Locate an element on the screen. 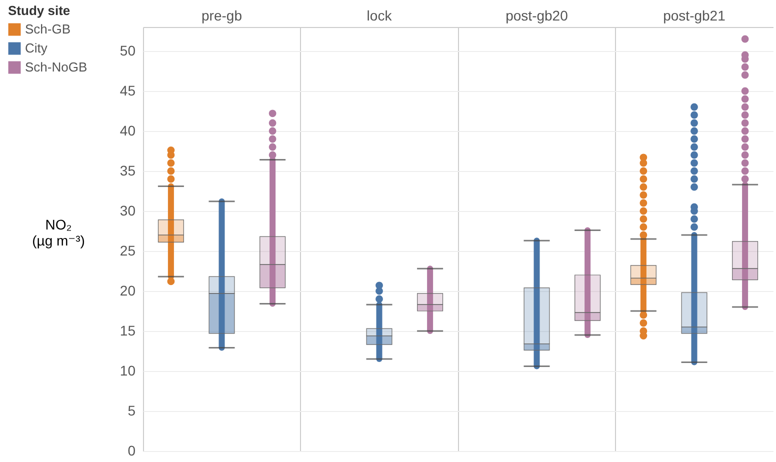 This screenshot has height=462, width=776. x-tick-label: post-gb20 is located at coordinates (537, 16).